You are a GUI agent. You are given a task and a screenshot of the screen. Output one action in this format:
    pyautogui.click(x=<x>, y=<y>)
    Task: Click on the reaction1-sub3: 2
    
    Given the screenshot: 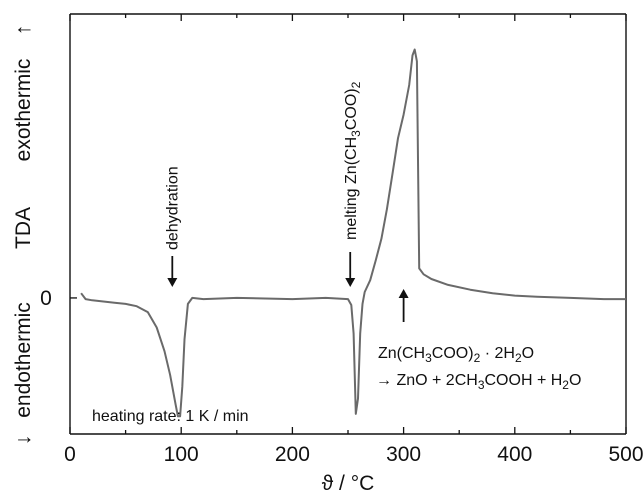 What is the action you would take?
    pyautogui.click(x=518, y=358)
    